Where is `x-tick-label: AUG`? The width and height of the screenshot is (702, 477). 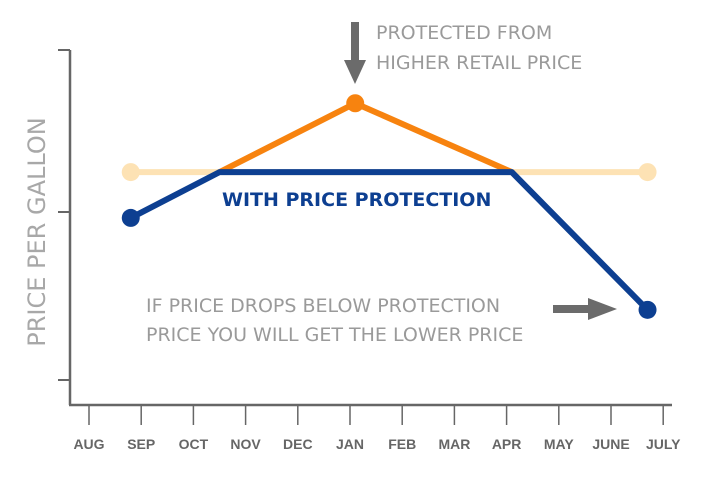 x-tick-label: AUG is located at coordinates (88, 444).